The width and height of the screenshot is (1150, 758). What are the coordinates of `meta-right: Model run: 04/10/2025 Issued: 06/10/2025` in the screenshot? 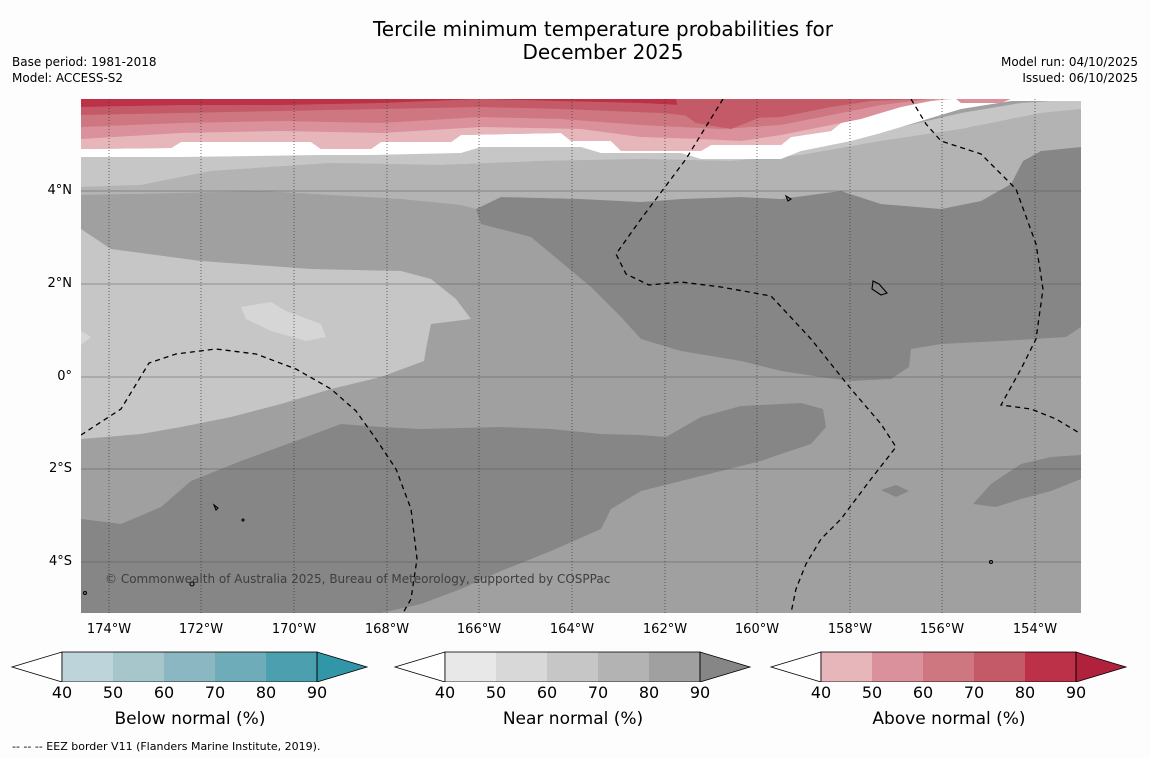 It's located at (1069, 70).